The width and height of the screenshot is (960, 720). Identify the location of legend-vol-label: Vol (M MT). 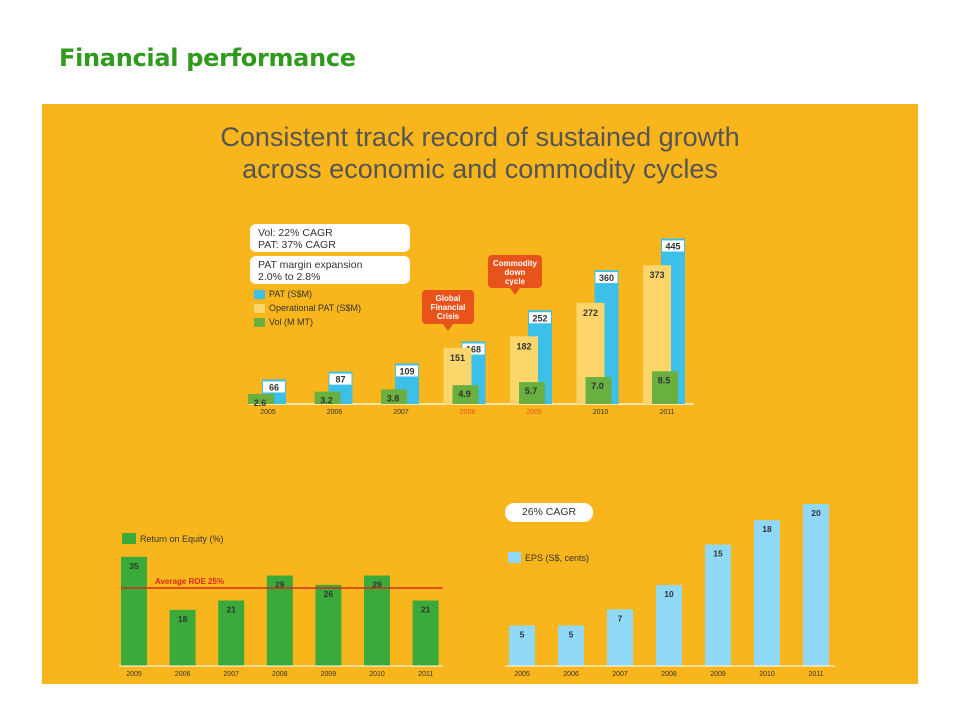
(291, 322).